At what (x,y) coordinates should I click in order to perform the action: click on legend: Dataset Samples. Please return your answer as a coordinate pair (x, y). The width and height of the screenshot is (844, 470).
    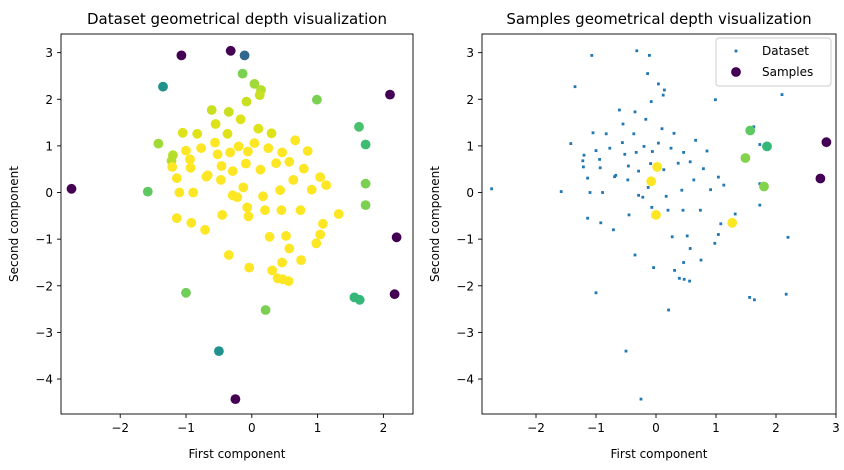
    Looking at the image, I should click on (773, 62).